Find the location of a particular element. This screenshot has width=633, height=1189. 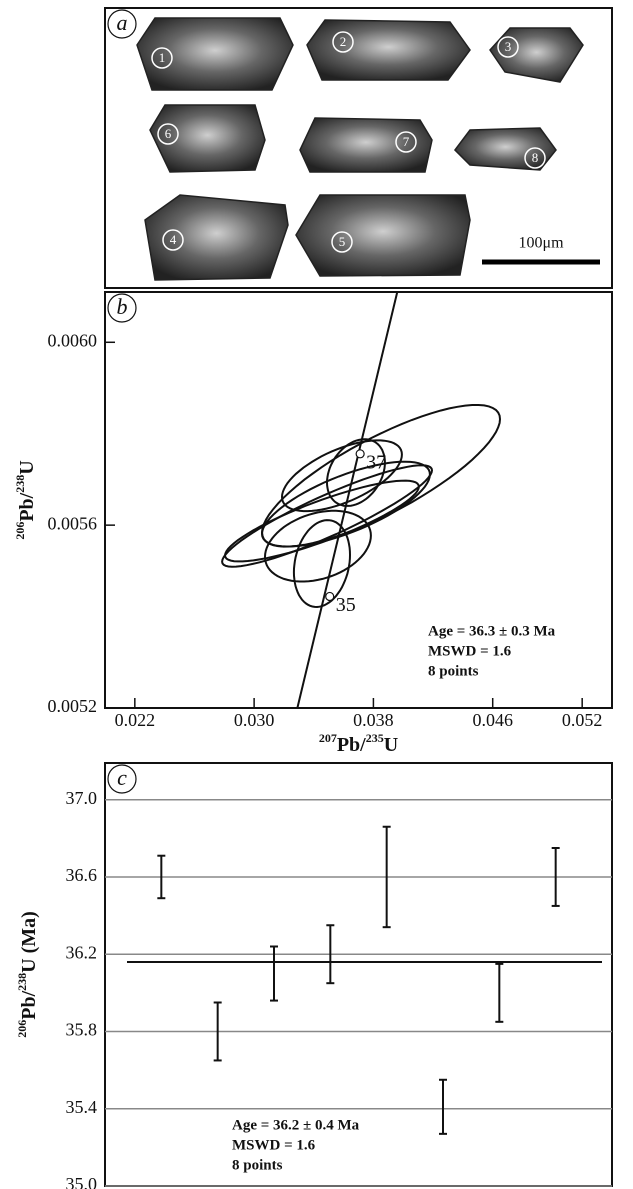

y-tick-label: 0.0056 is located at coordinates (73, 523).